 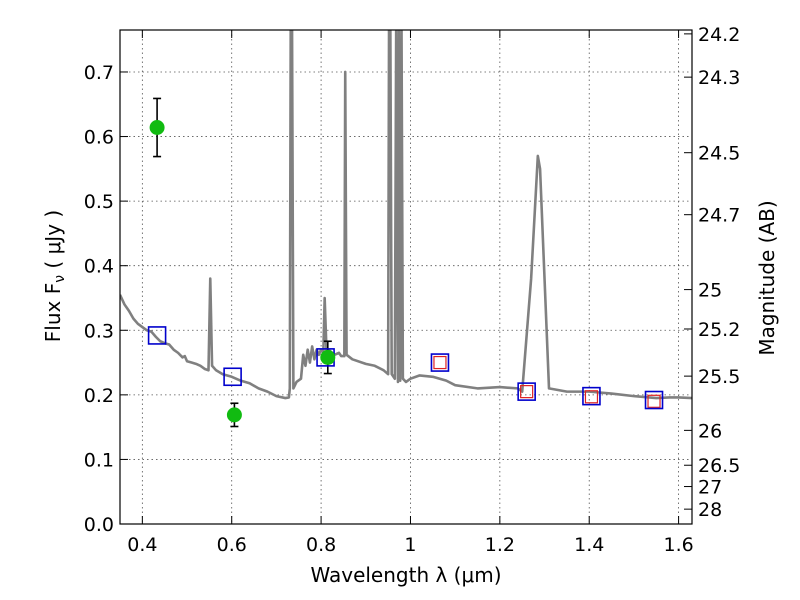 What do you see at coordinates (99, 460) in the screenshot?
I see `y-tick-label: 0.1` at bounding box center [99, 460].